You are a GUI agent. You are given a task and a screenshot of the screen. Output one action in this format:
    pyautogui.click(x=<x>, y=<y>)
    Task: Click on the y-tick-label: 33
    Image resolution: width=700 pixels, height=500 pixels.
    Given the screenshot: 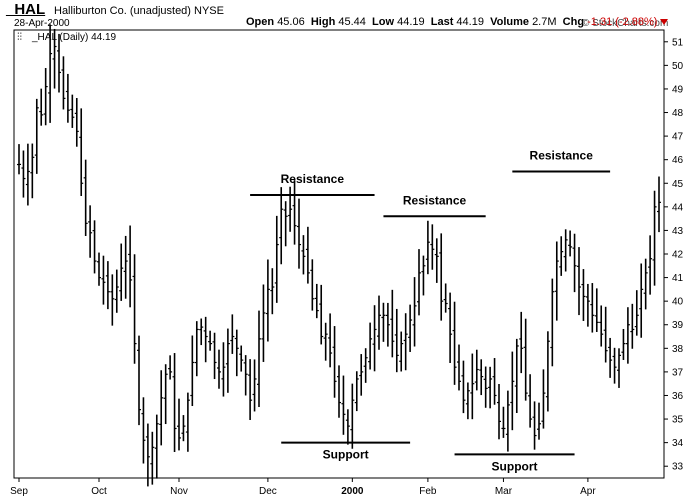 What is the action you would take?
    pyautogui.click(x=678, y=467)
    